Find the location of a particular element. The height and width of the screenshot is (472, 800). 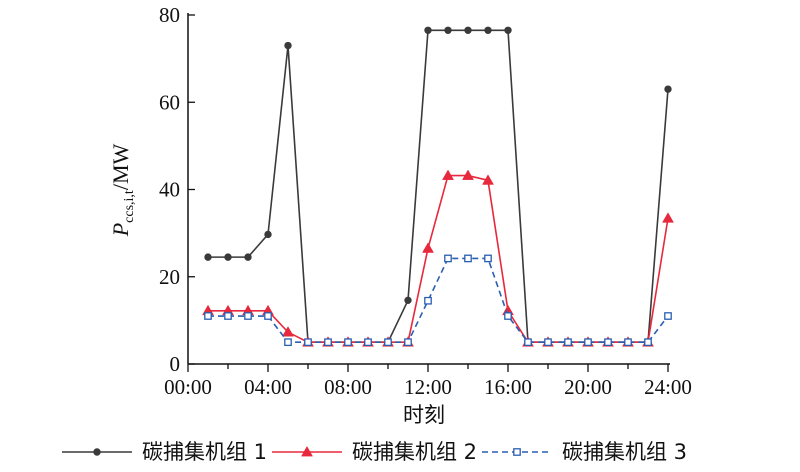

legend-item-2: 碳捕集机组 2 is located at coordinates (374, 452).